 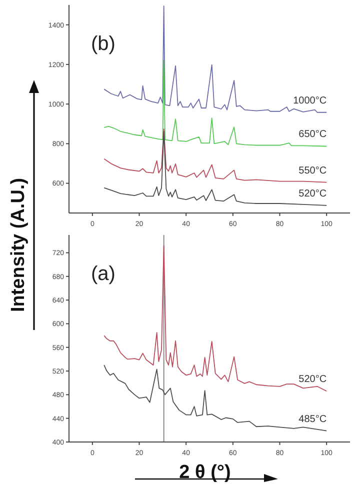 What do you see at coordinates (310, 100) in the screenshot?
I see `series-label: 1000°C` at bounding box center [310, 100].